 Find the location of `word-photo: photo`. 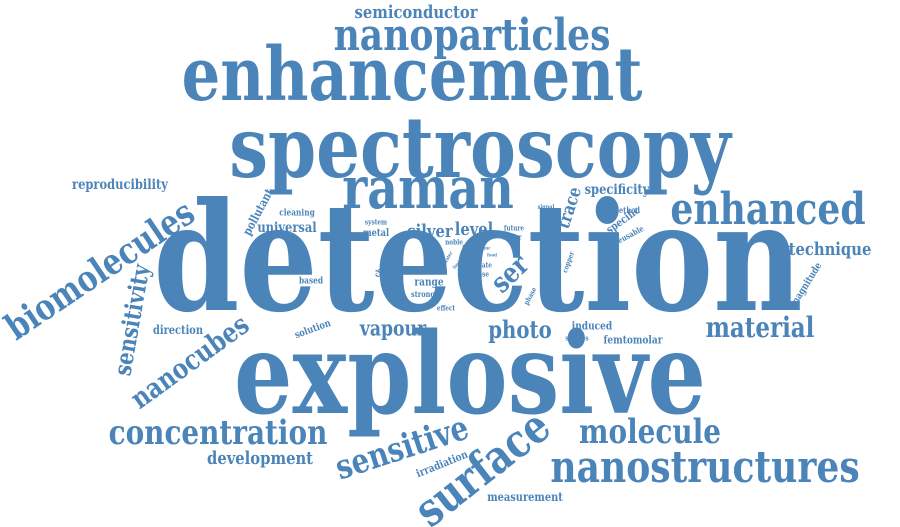

word-photo: photo is located at coordinates (520, 329).